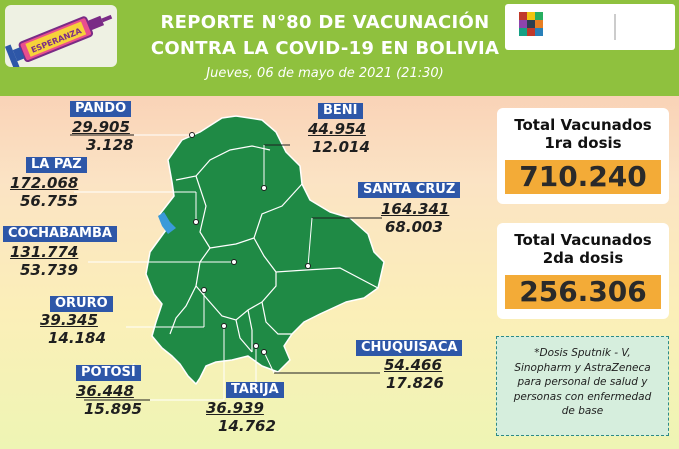 The width and height of the screenshot is (679, 449). Describe the element at coordinates (582, 396) in the screenshot. I see `vaccine-note-line: personas con enfermedad` at that location.